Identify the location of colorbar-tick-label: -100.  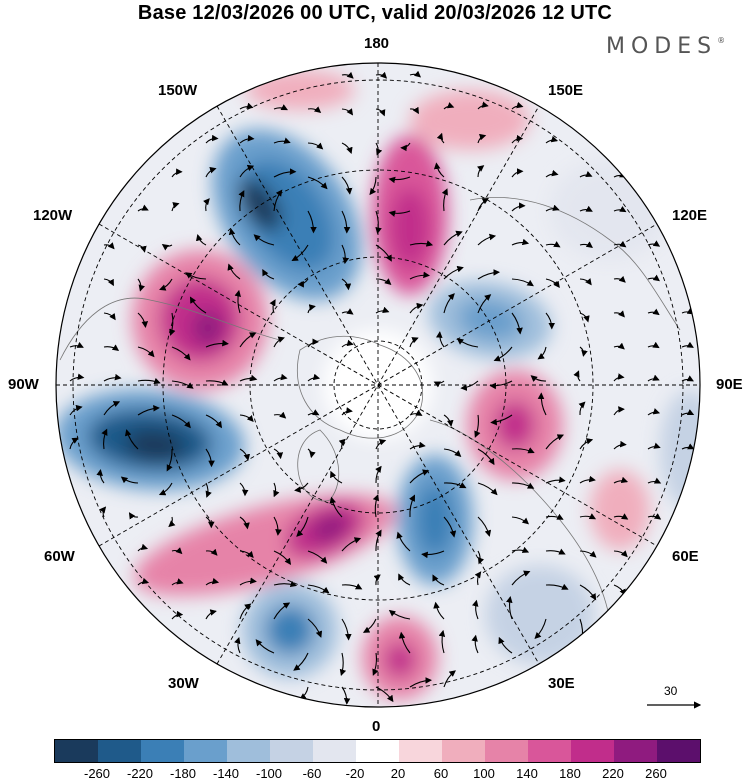
(269, 773).